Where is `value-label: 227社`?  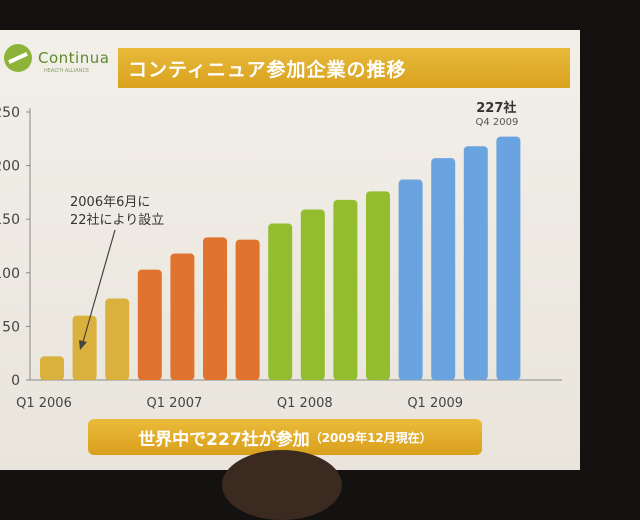 value-label: 227社 is located at coordinates (496, 108).